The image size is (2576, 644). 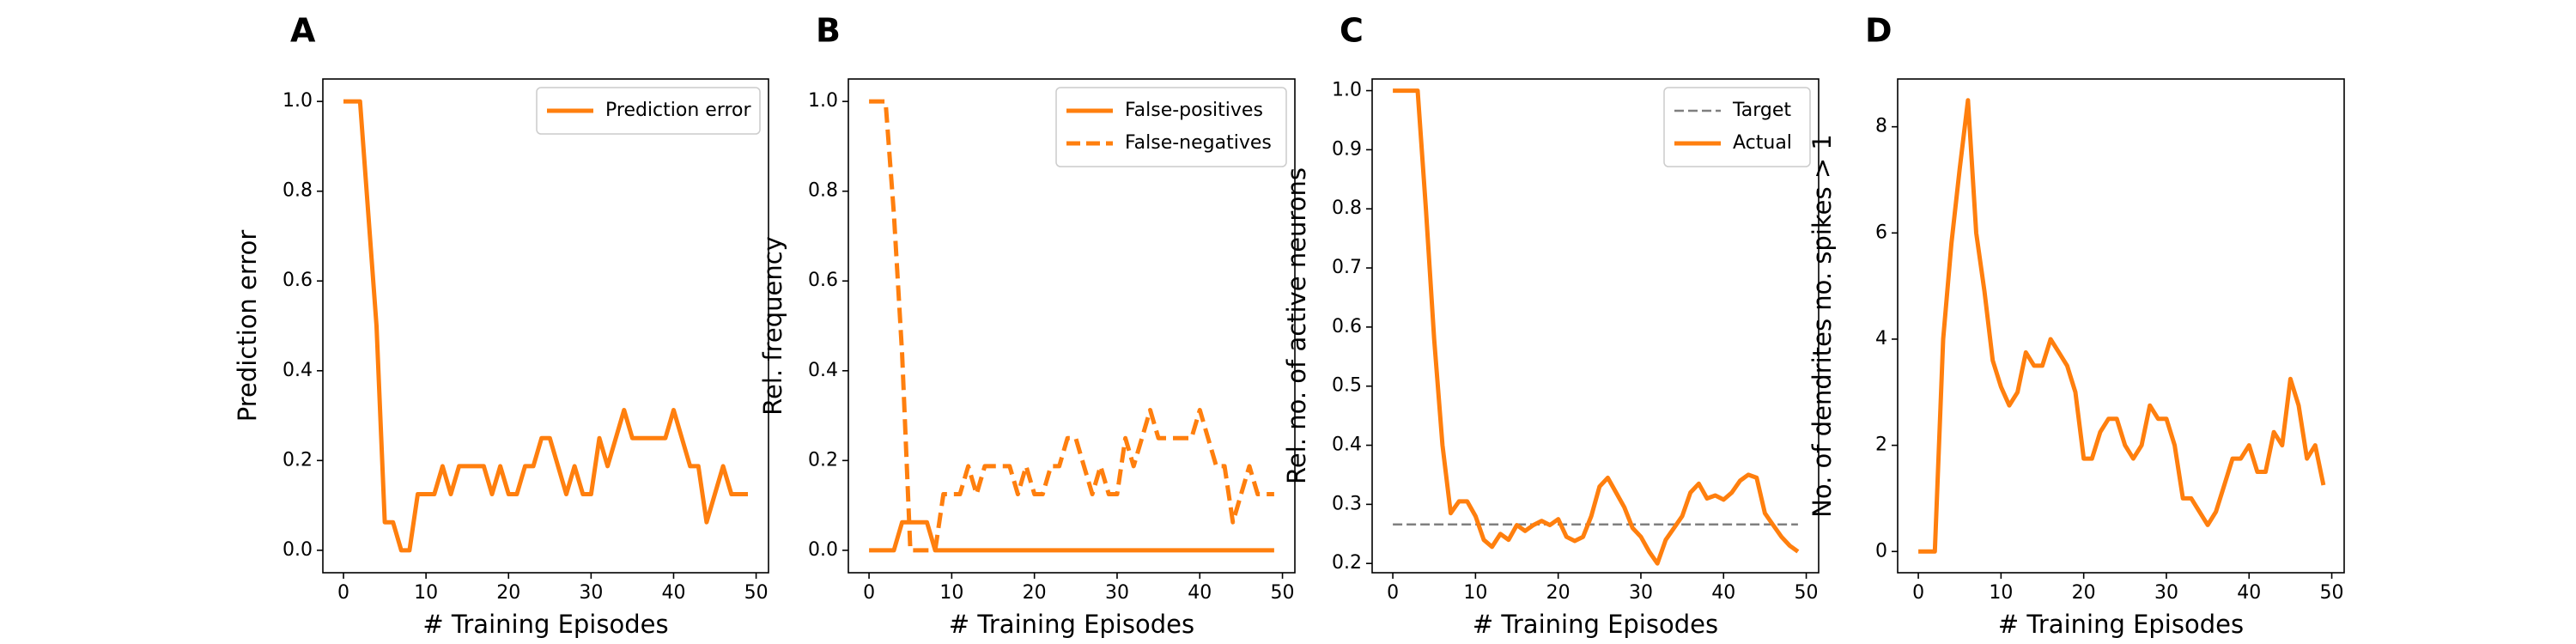 What do you see at coordinates (1762, 143) in the screenshot?
I see `legend-label: Actual` at bounding box center [1762, 143].